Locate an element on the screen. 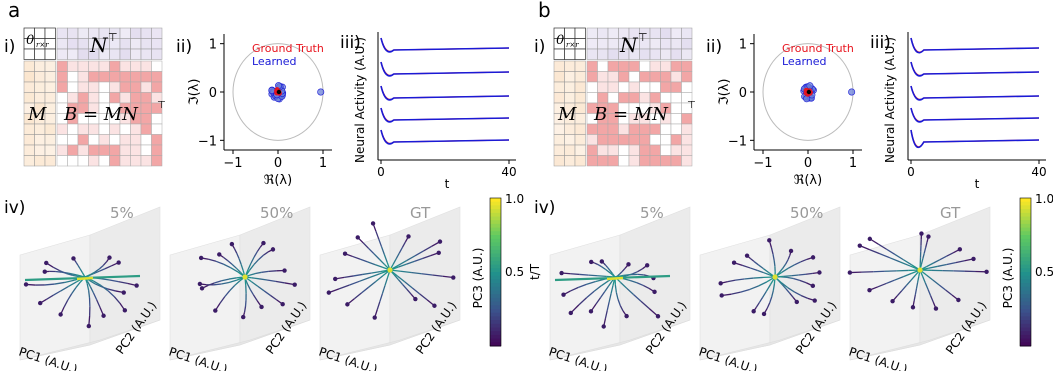 This screenshot has width=1053, height=371. activity-xtick-label: 0 is located at coordinates (381, 172).